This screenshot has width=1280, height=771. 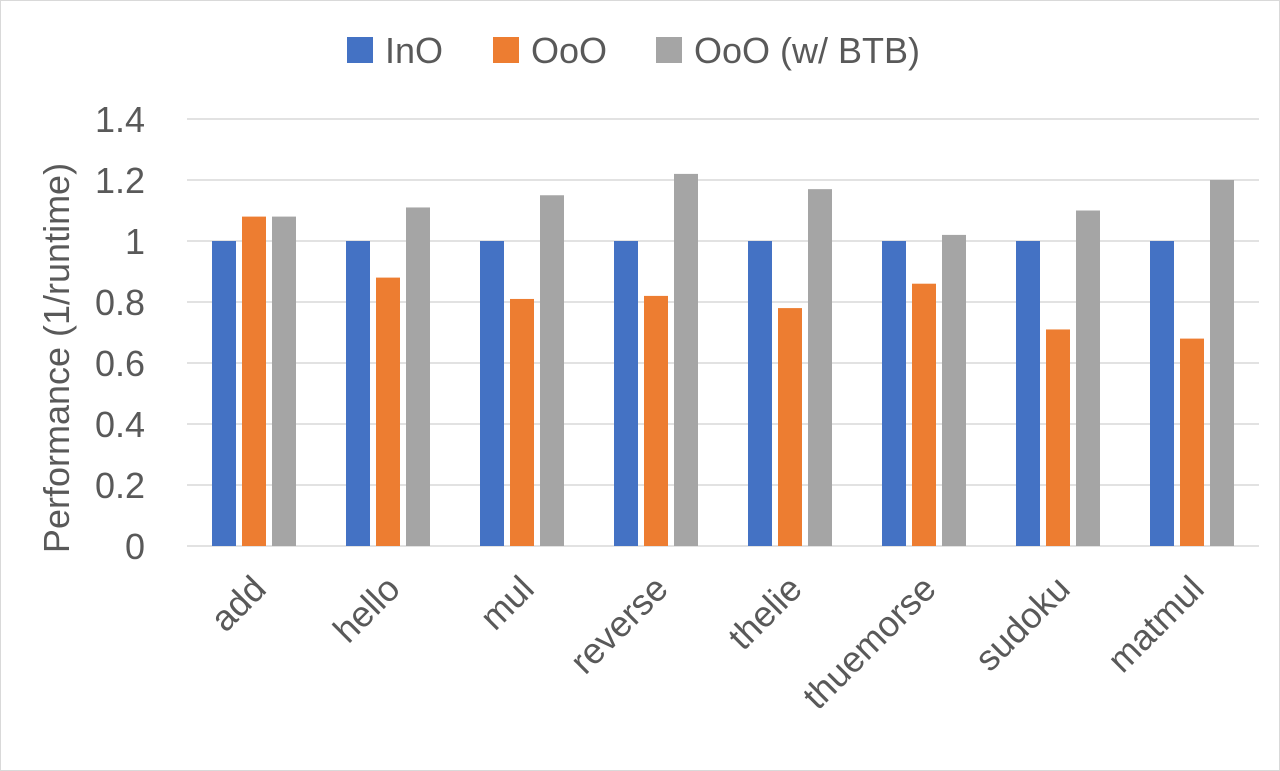 What do you see at coordinates (414, 50) in the screenshot?
I see `legend-label-0: InO` at bounding box center [414, 50].